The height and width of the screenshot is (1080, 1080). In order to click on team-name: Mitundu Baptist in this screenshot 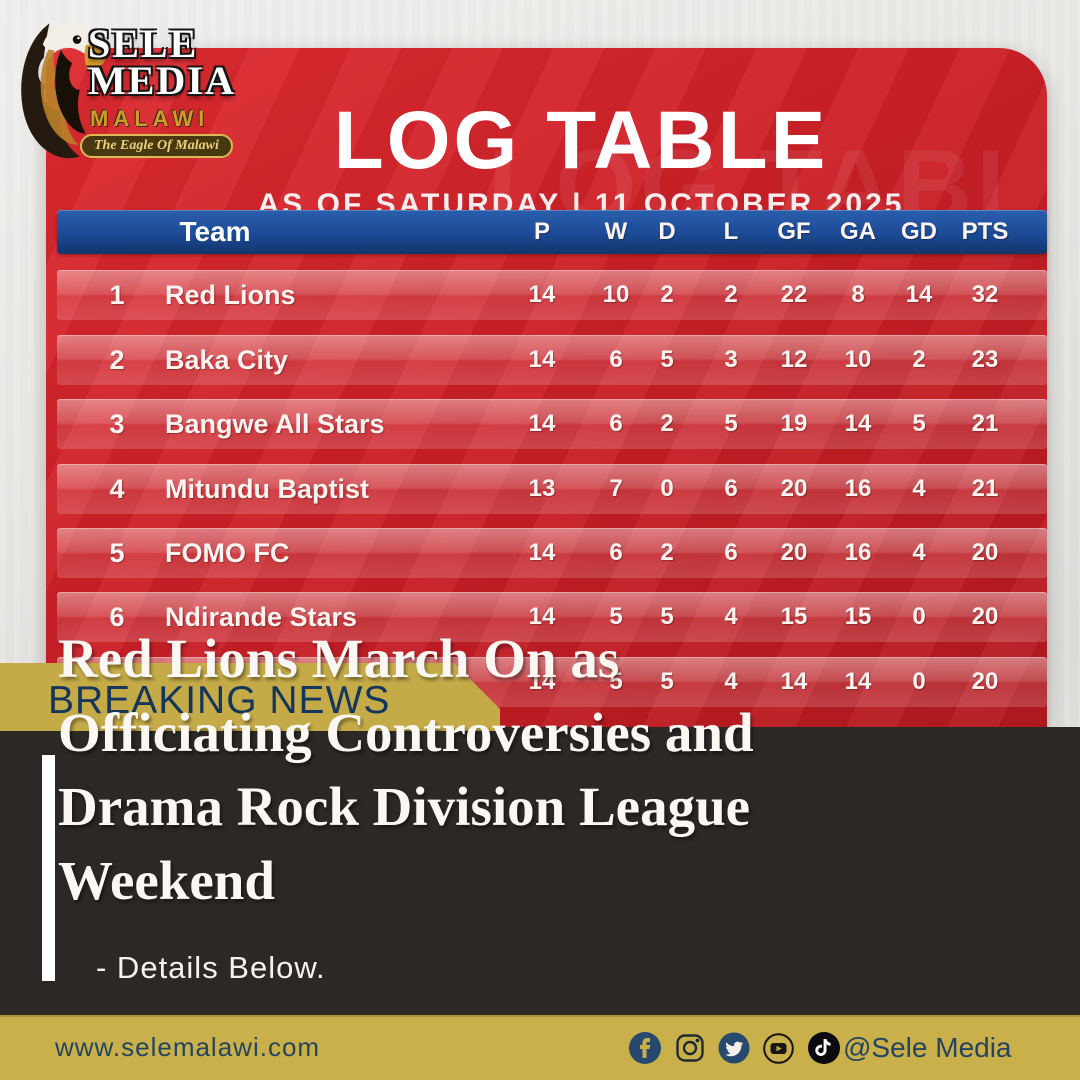, I will do `click(267, 489)`.